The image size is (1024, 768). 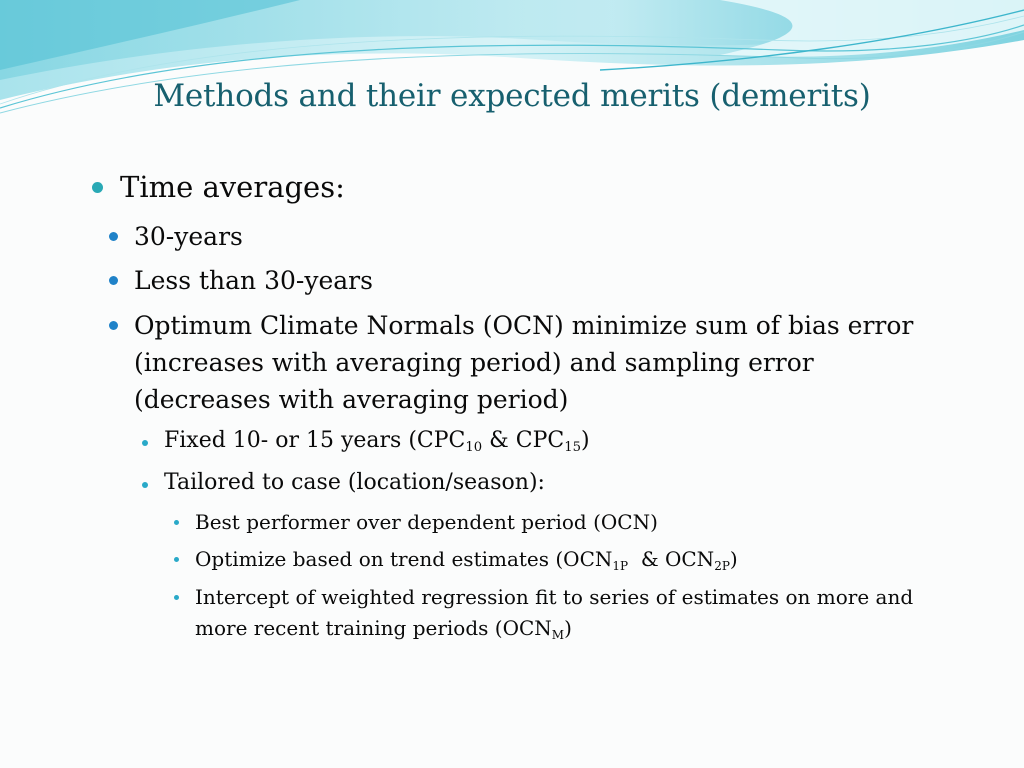 What do you see at coordinates (620, 566) in the screenshot?
I see `subscript-1p: 1P` at bounding box center [620, 566].